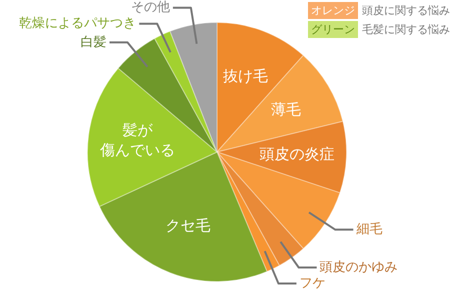 Image resolution: width=454 pixels, height=291 pixels. What do you see at coordinates (93, 42) in the screenshot?
I see `slice-label: 白髪` at bounding box center [93, 42].